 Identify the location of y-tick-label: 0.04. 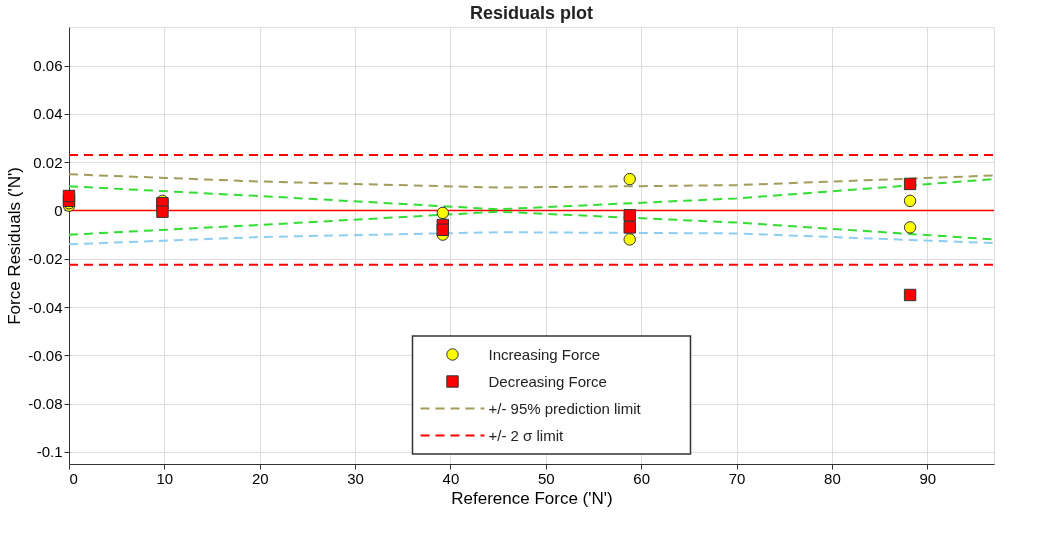
(48, 114).